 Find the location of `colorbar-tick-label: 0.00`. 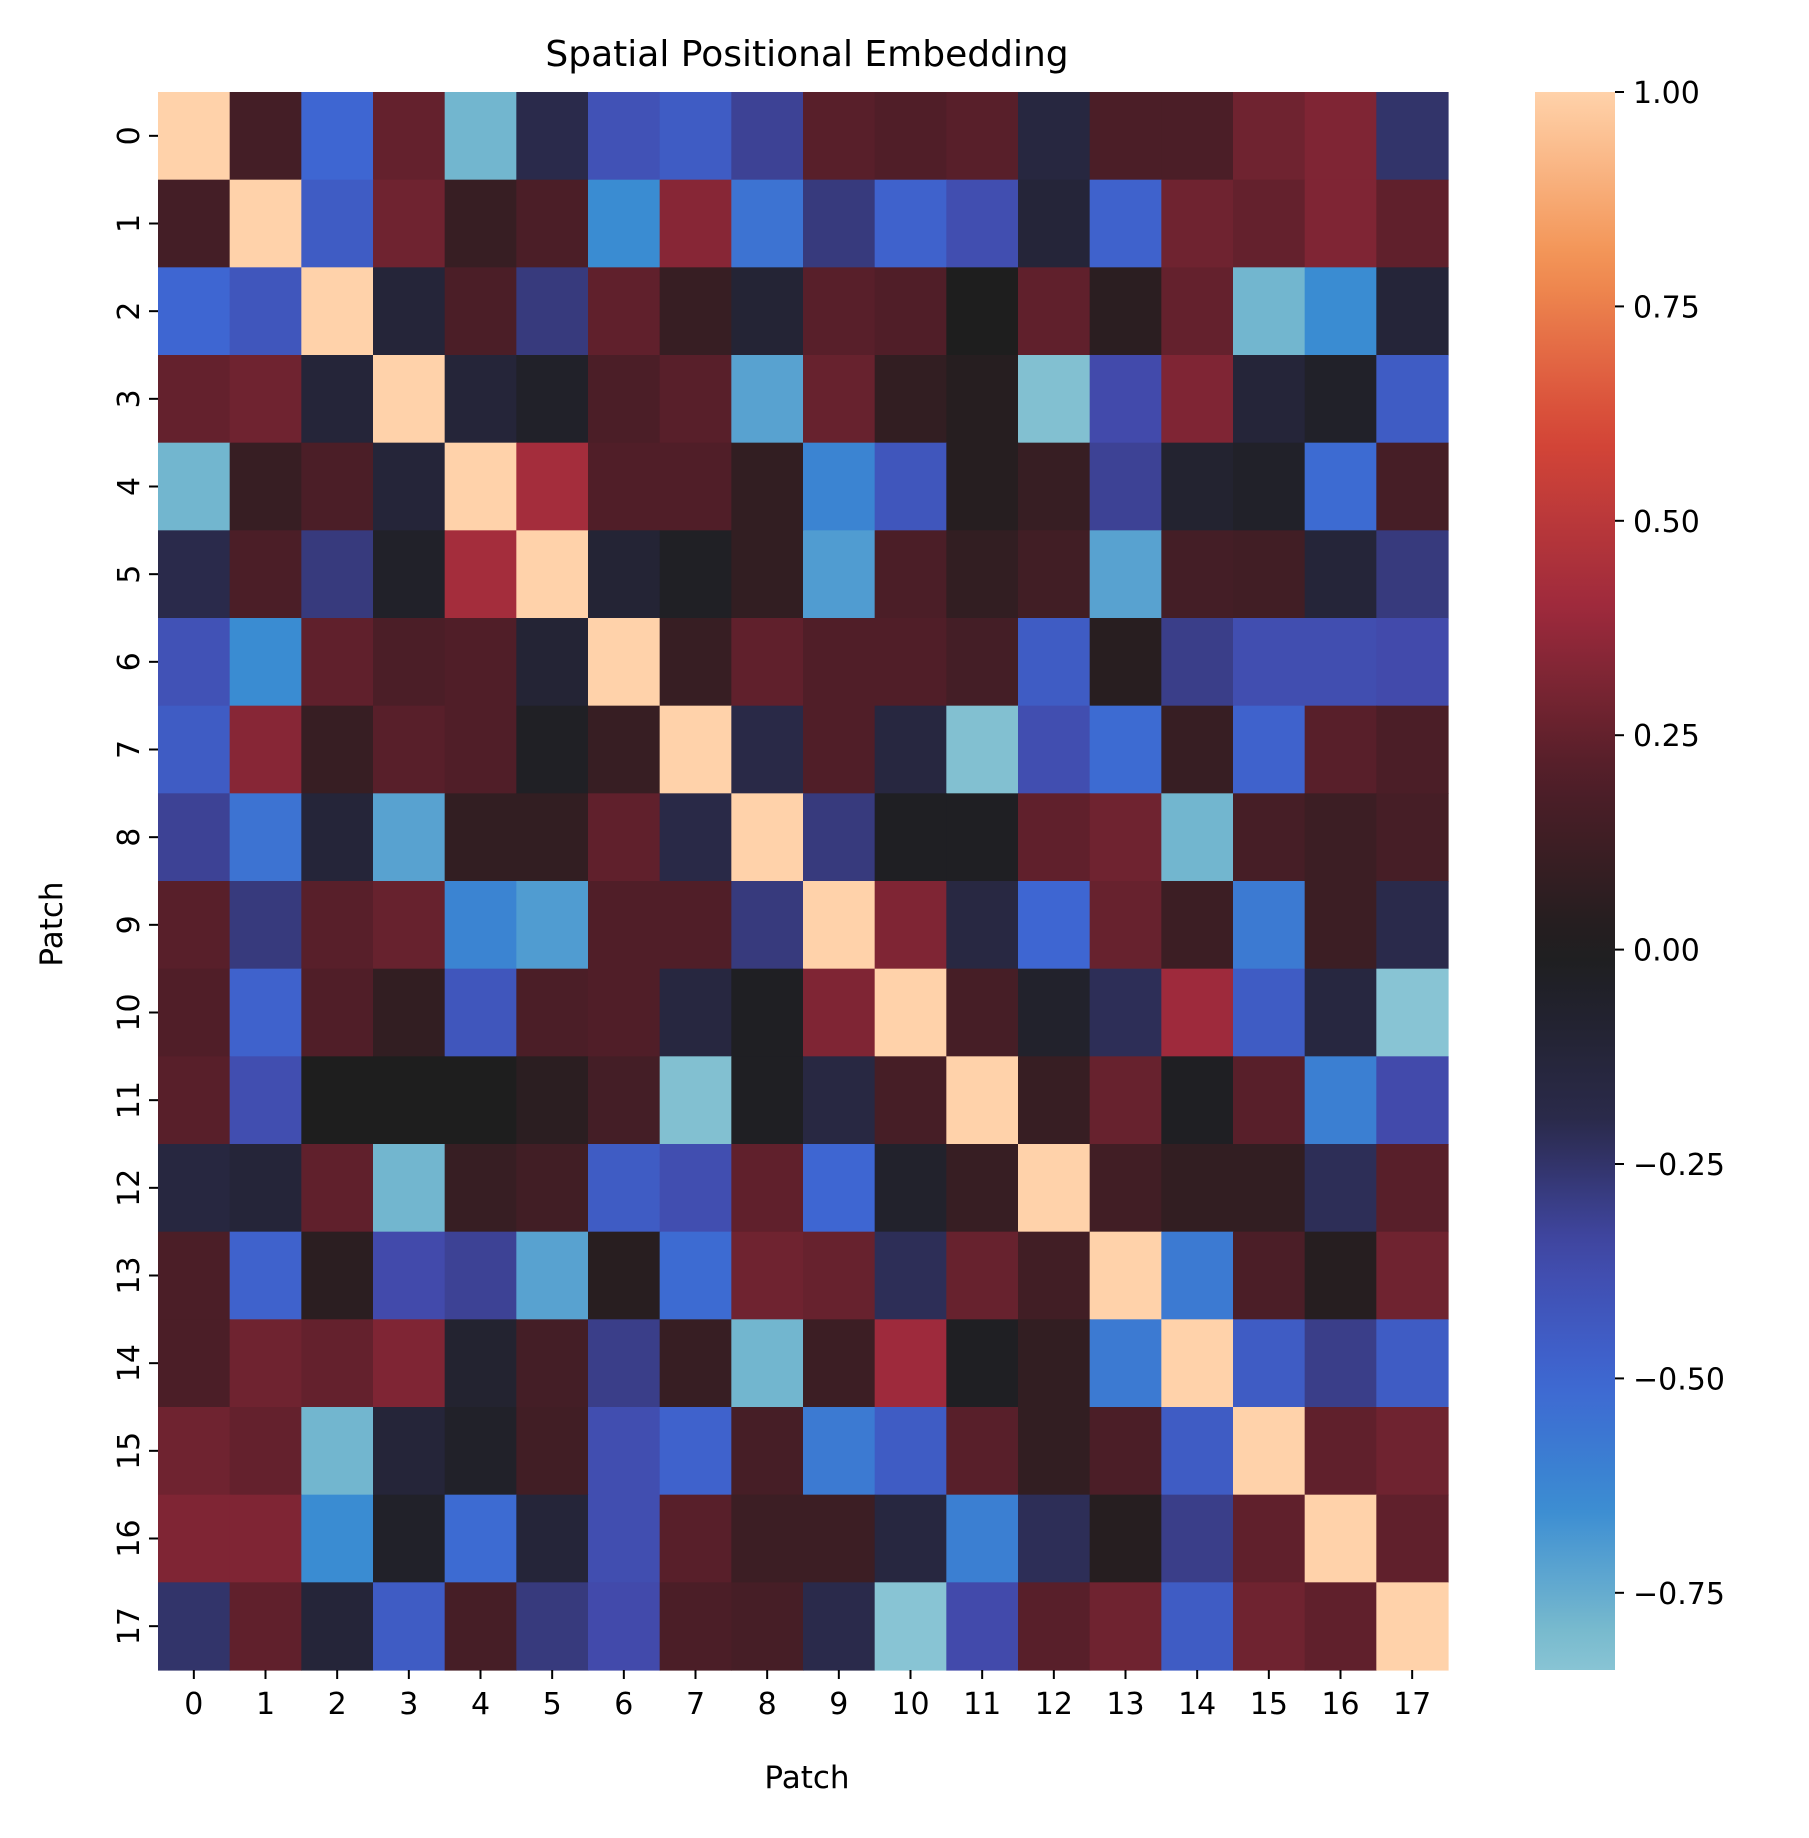

colorbar-tick-label: 0.00 is located at coordinates (1666, 951).